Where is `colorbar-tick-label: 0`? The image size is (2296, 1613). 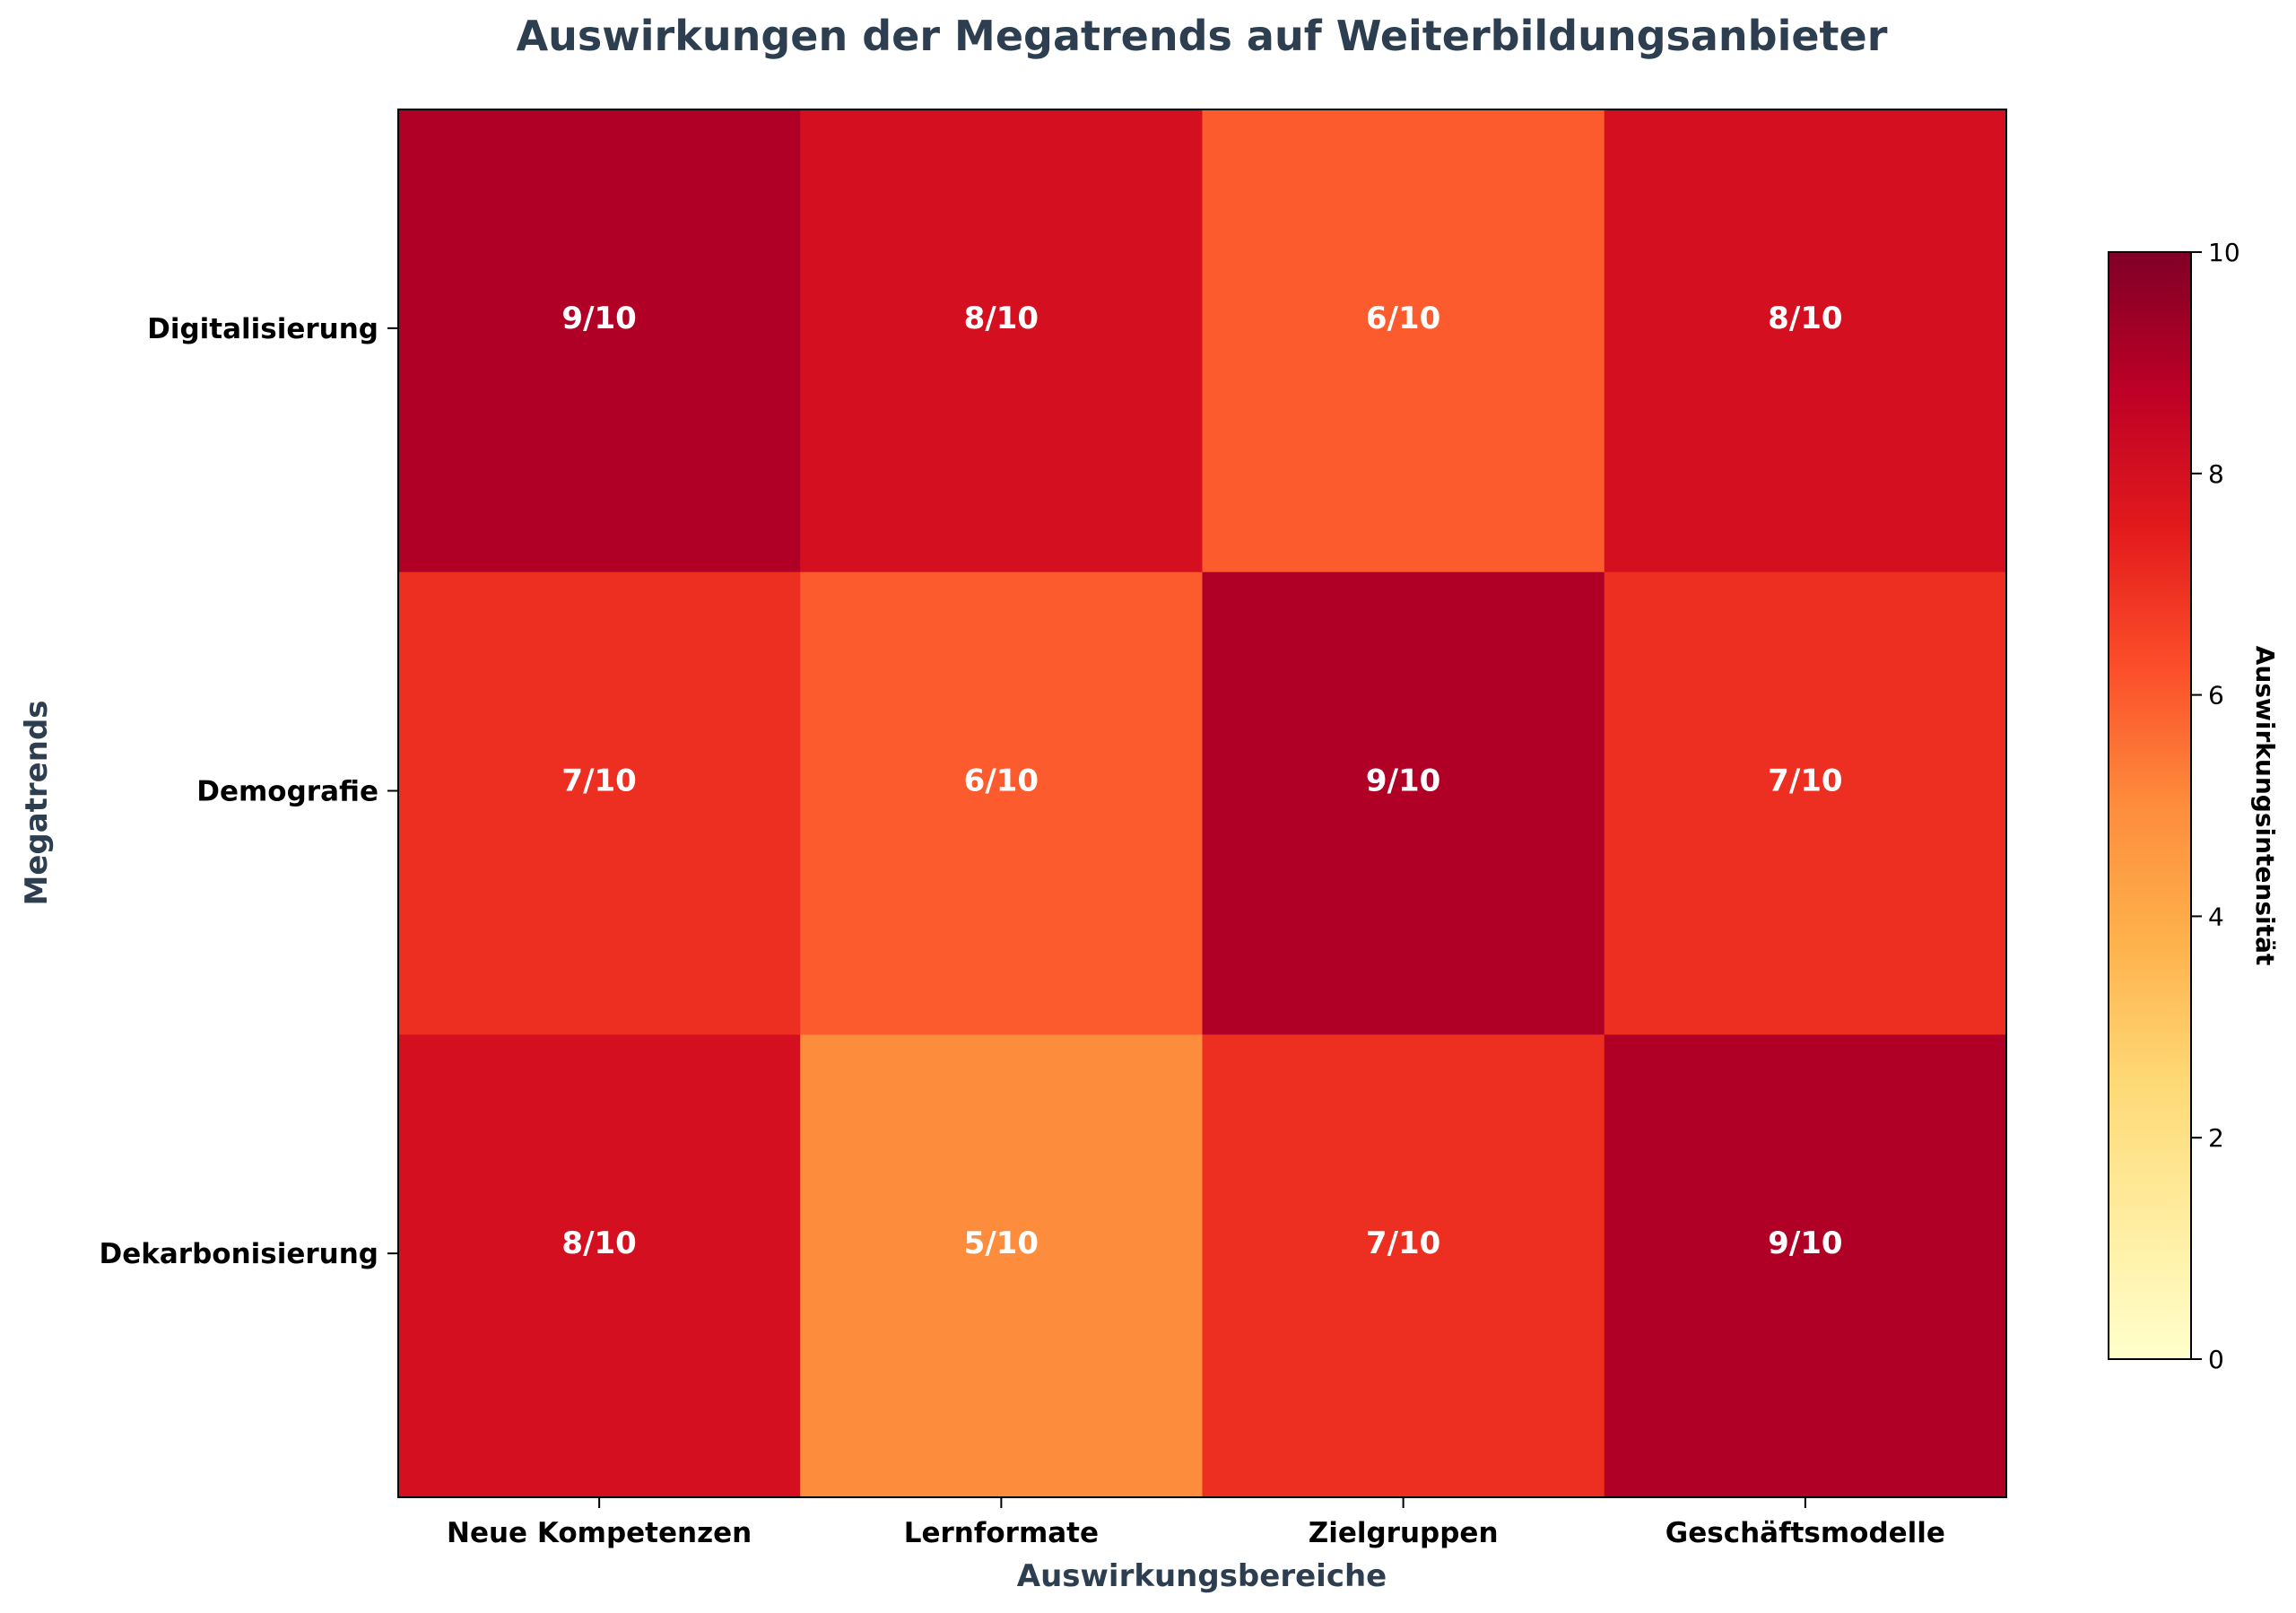
colorbar-tick-label: 0 is located at coordinates (2216, 1359).